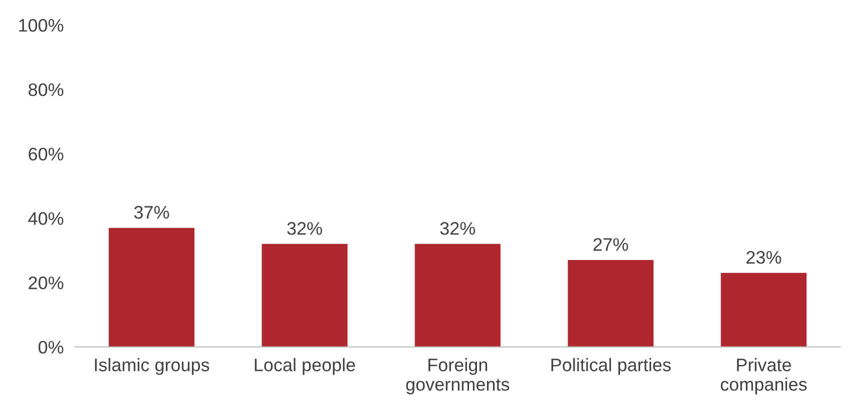  I want to click on data-label: 27%, so click(611, 244).